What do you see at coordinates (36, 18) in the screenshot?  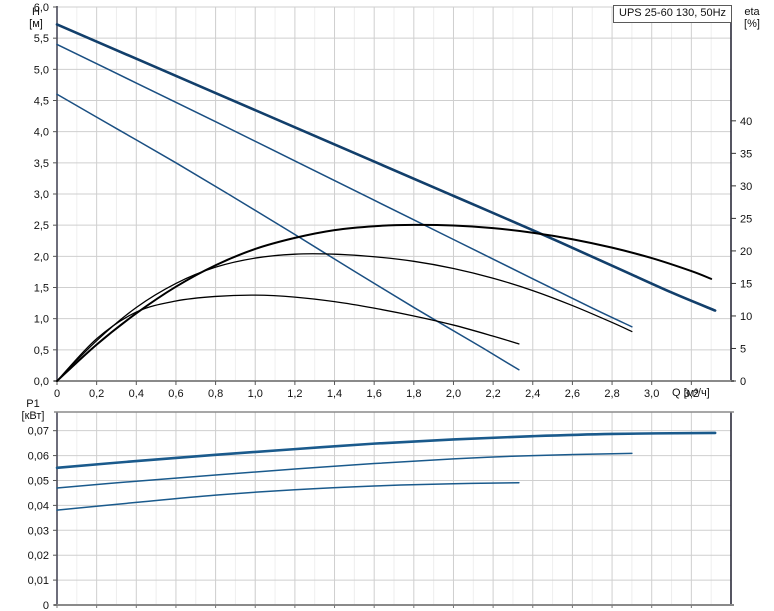 I see `head-axis-title: H [м]` at bounding box center [36, 18].